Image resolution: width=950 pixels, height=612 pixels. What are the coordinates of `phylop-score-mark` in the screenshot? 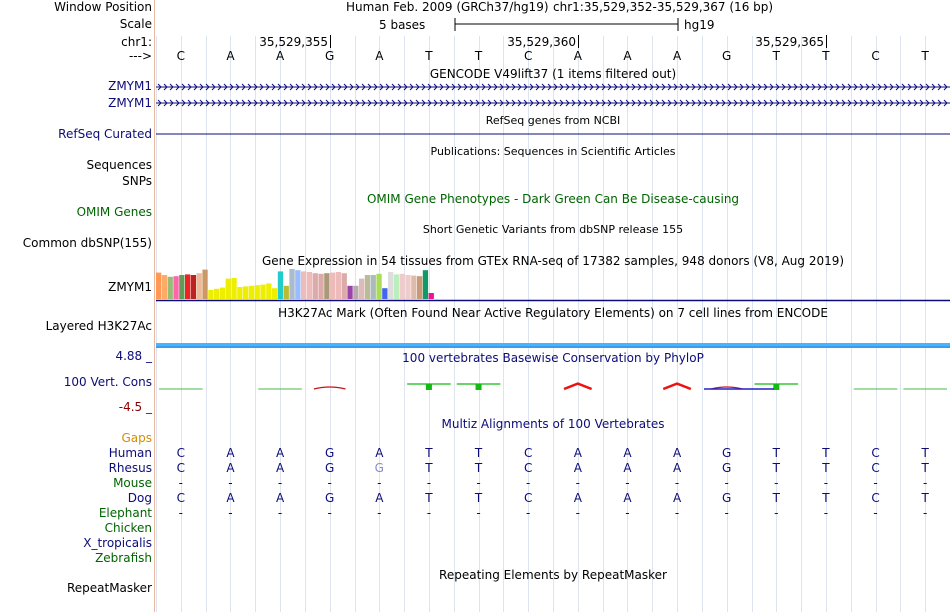 It's located at (329, 388).